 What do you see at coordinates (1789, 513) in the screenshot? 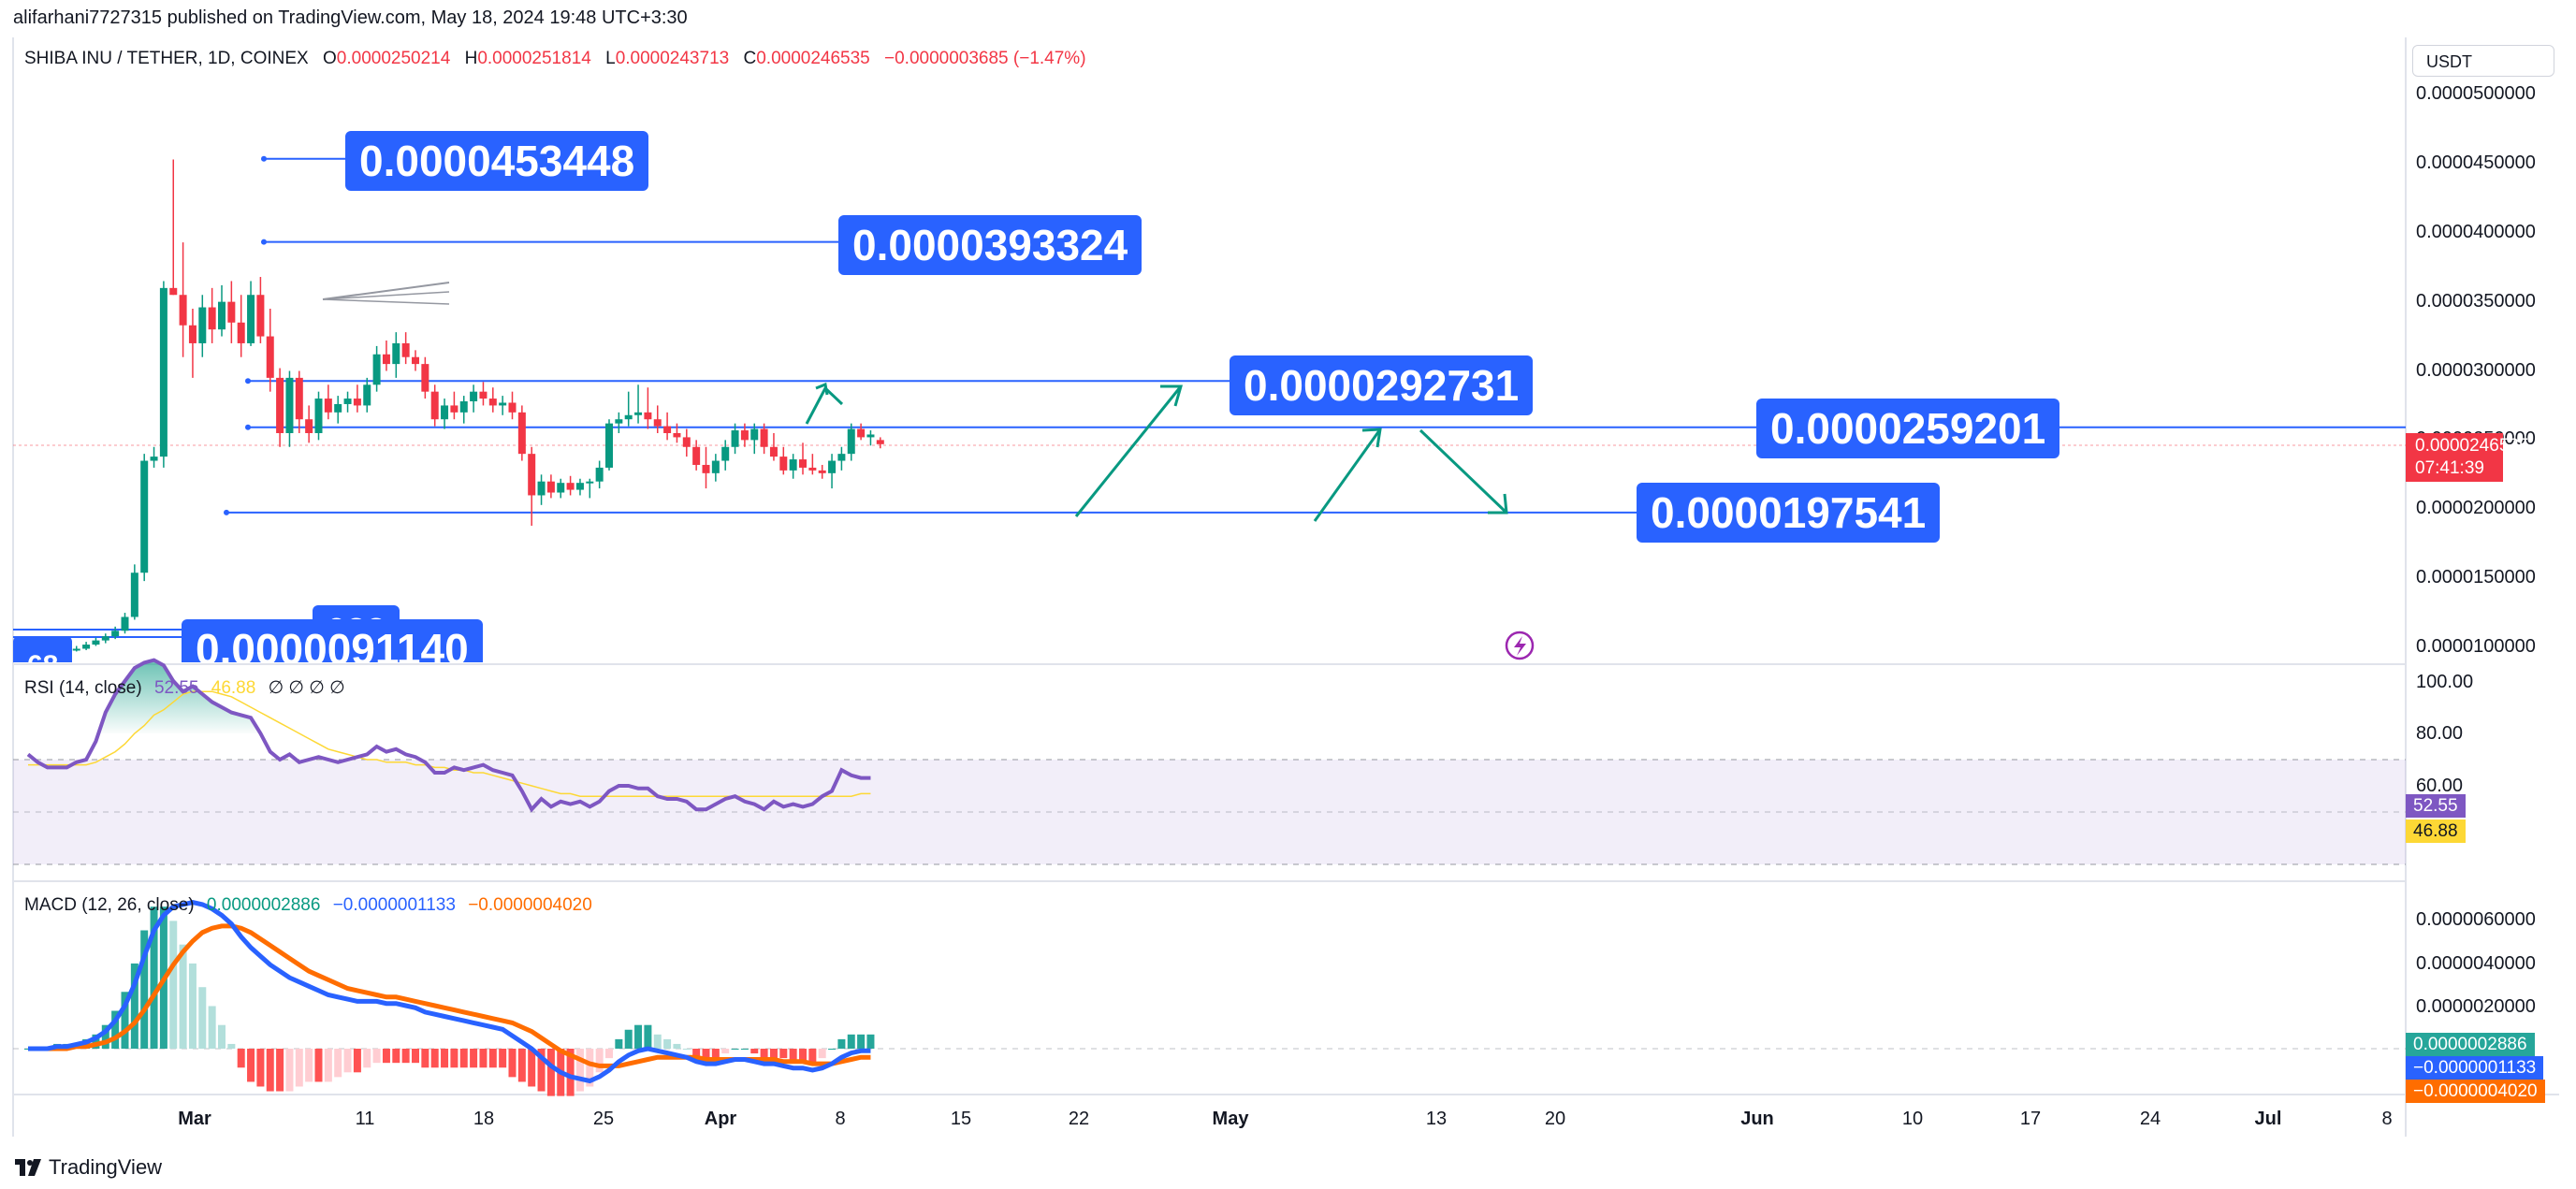
I see `level-label-support: 0.0000197541` at bounding box center [1789, 513].